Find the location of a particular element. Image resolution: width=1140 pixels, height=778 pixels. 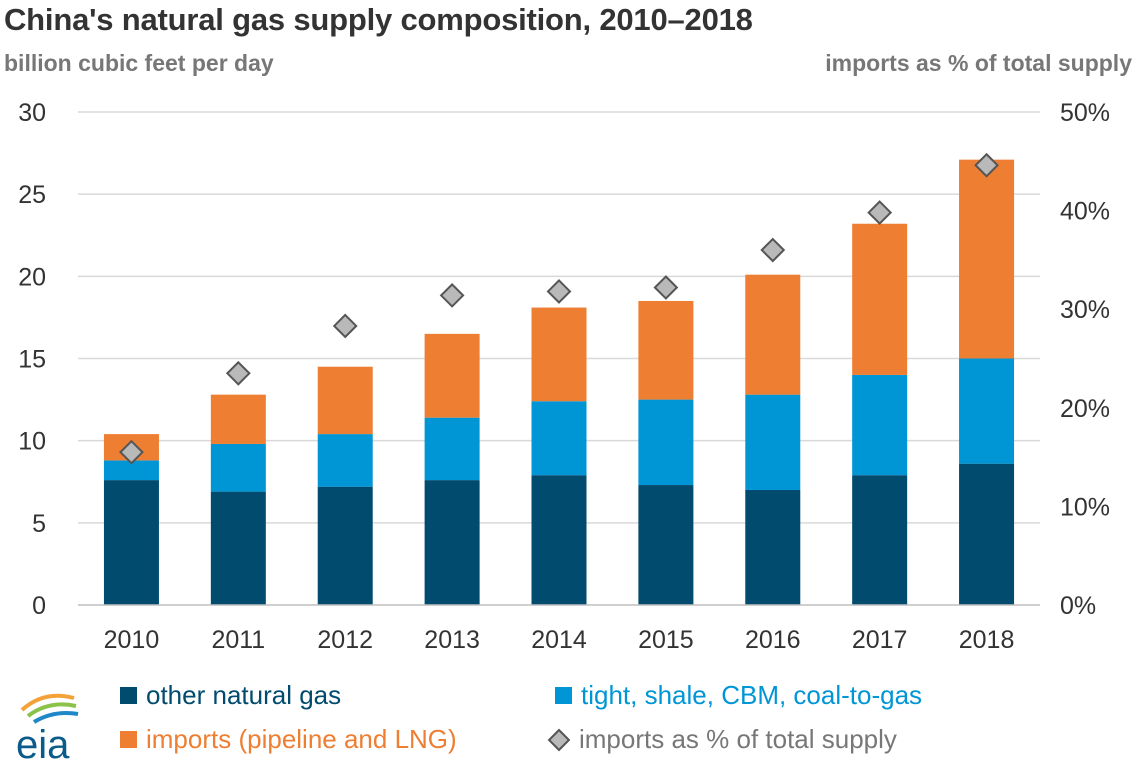

legend-swatch-other is located at coordinates (128, 695).